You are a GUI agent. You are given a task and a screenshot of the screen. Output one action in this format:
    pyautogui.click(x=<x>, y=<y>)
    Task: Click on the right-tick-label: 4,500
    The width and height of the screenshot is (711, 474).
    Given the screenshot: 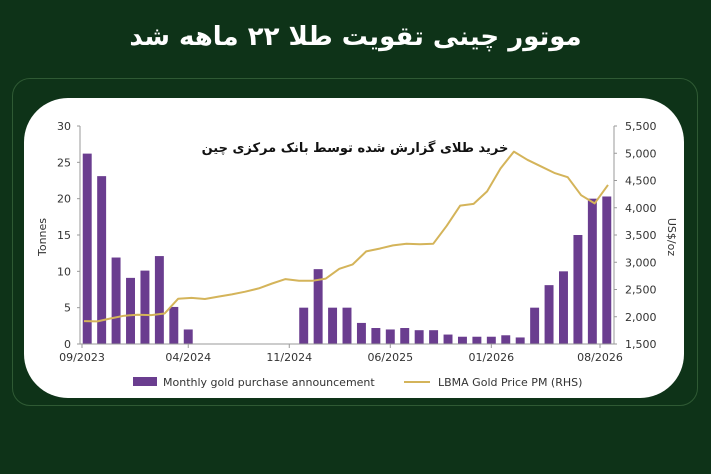 What is the action you would take?
    pyautogui.click(x=641, y=181)
    